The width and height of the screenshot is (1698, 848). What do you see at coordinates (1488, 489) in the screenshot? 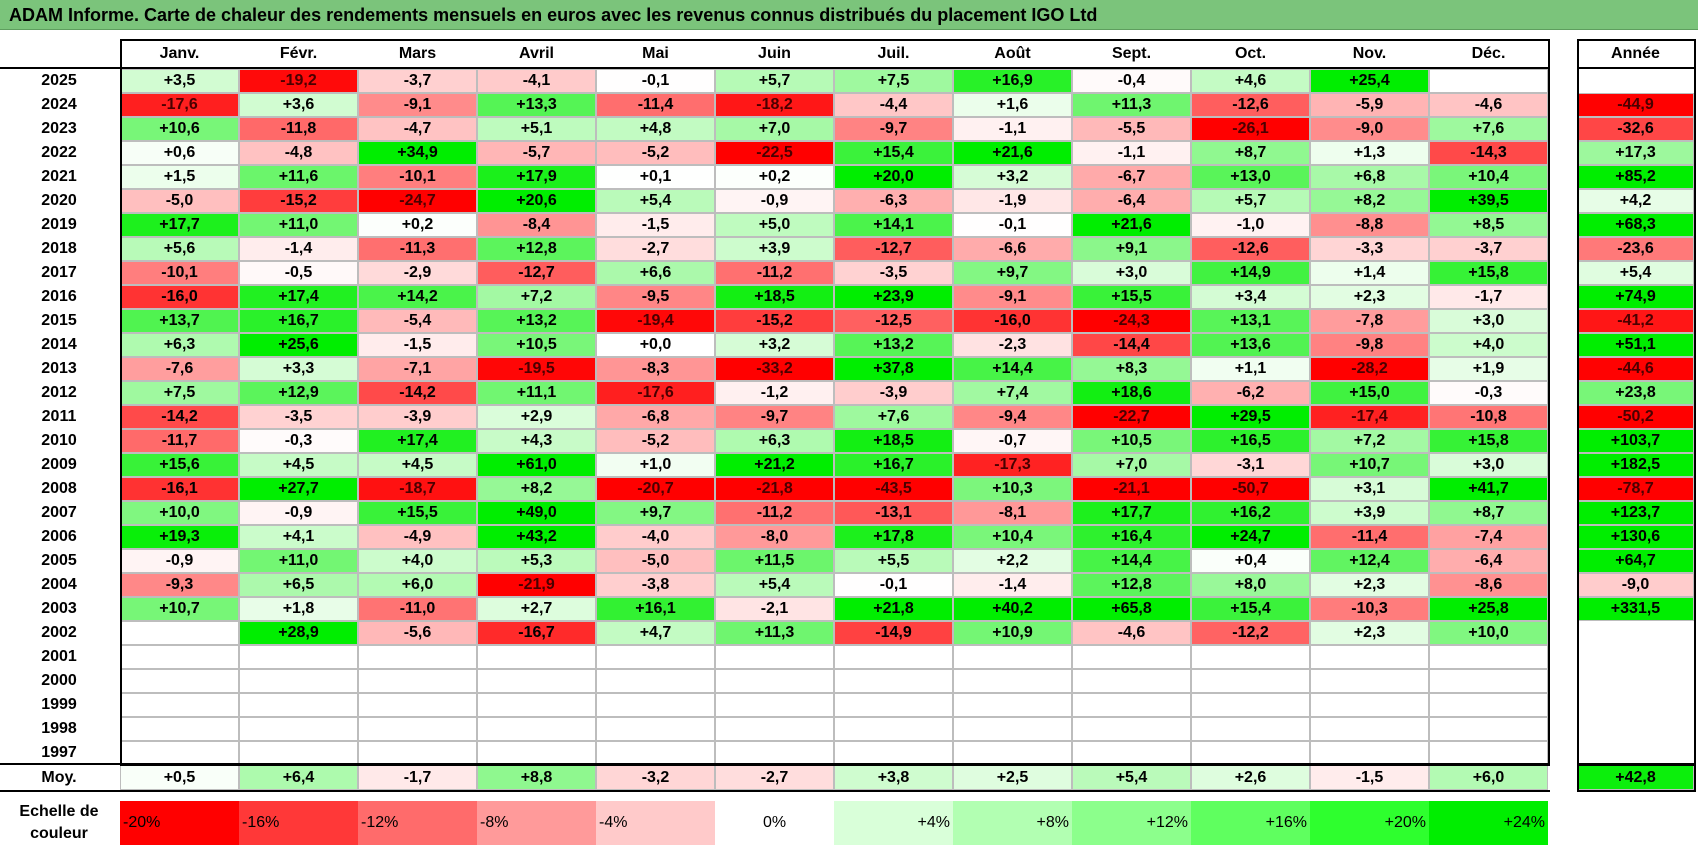
I see `heatmap-cell: +41,7` at bounding box center [1488, 489].